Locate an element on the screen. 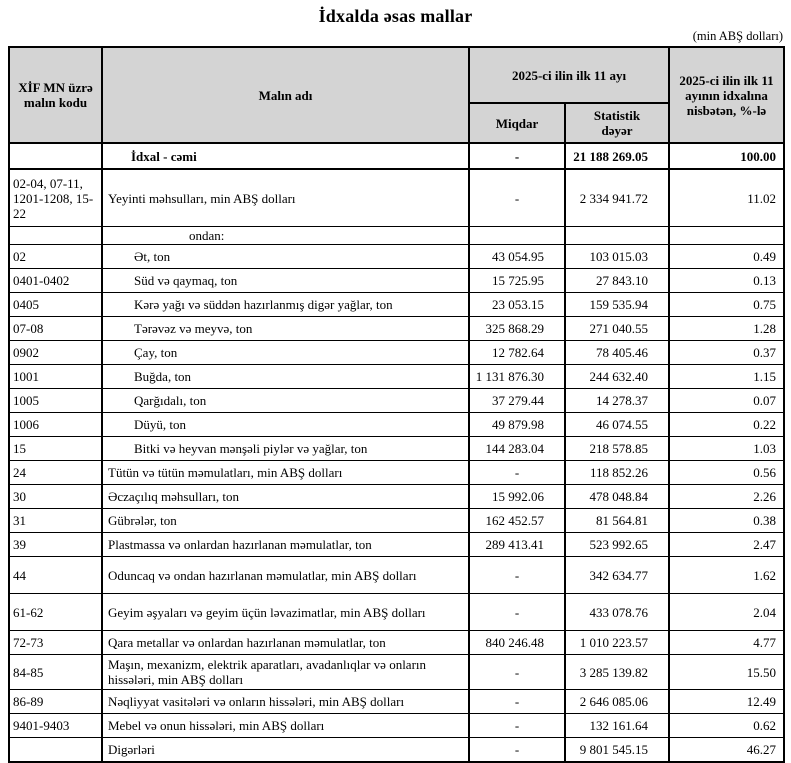  cell-statistical-value: 342 634.77 is located at coordinates (617, 575).